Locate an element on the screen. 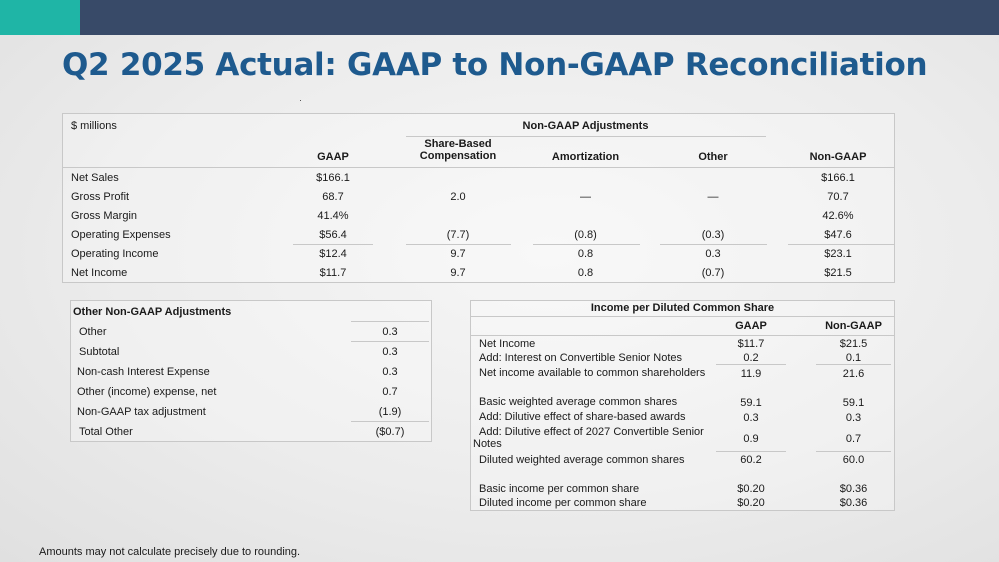  row-label: Diluted weighted average common shares is located at coordinates (582, 460).